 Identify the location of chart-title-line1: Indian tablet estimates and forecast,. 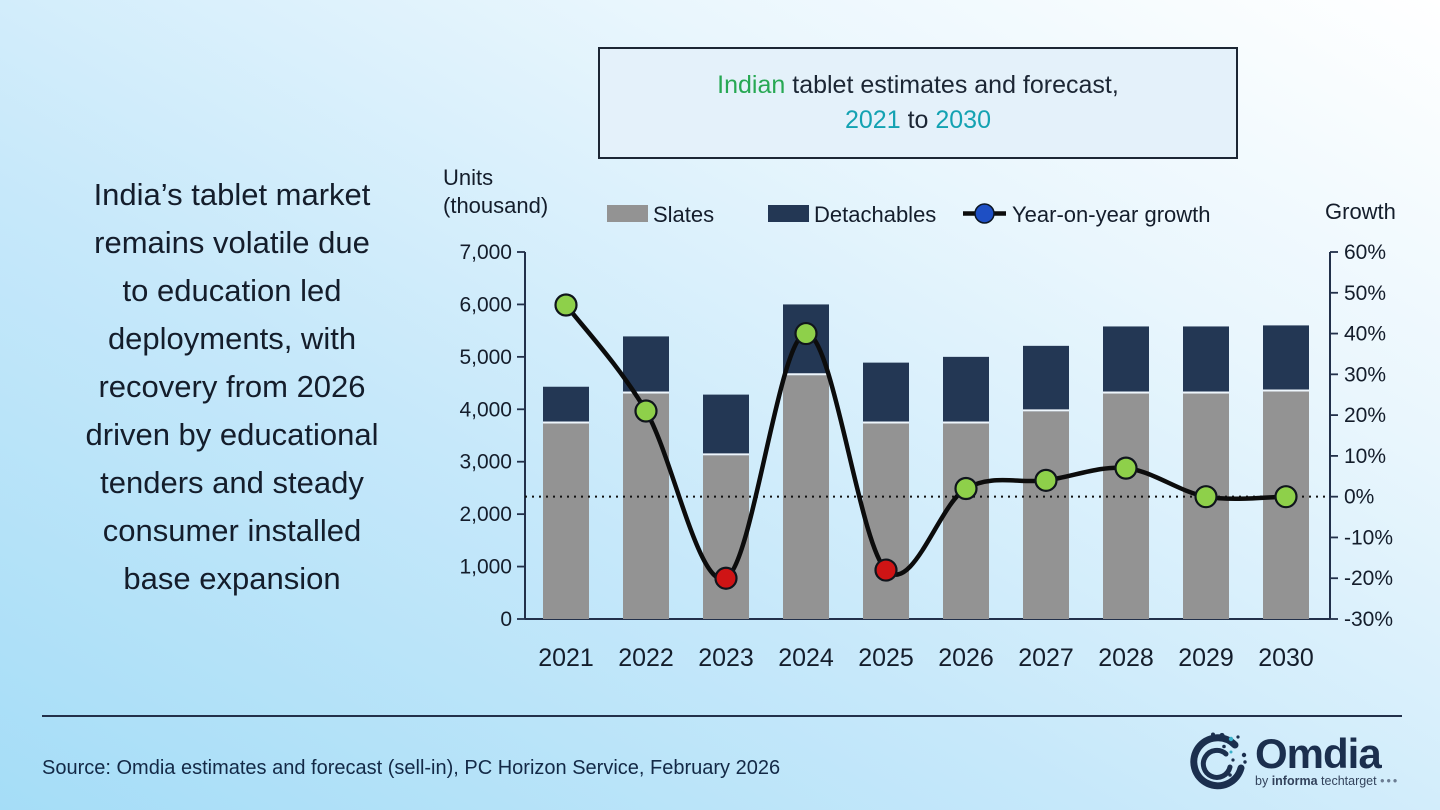
(918, 85).